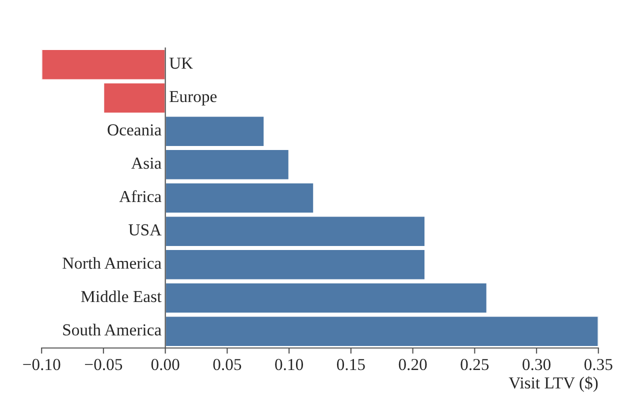 The image size is (640, 400). Describe the element at coordinates (350, 364) in the screenshot. I see `x-tick-label: 0.15` at that location.